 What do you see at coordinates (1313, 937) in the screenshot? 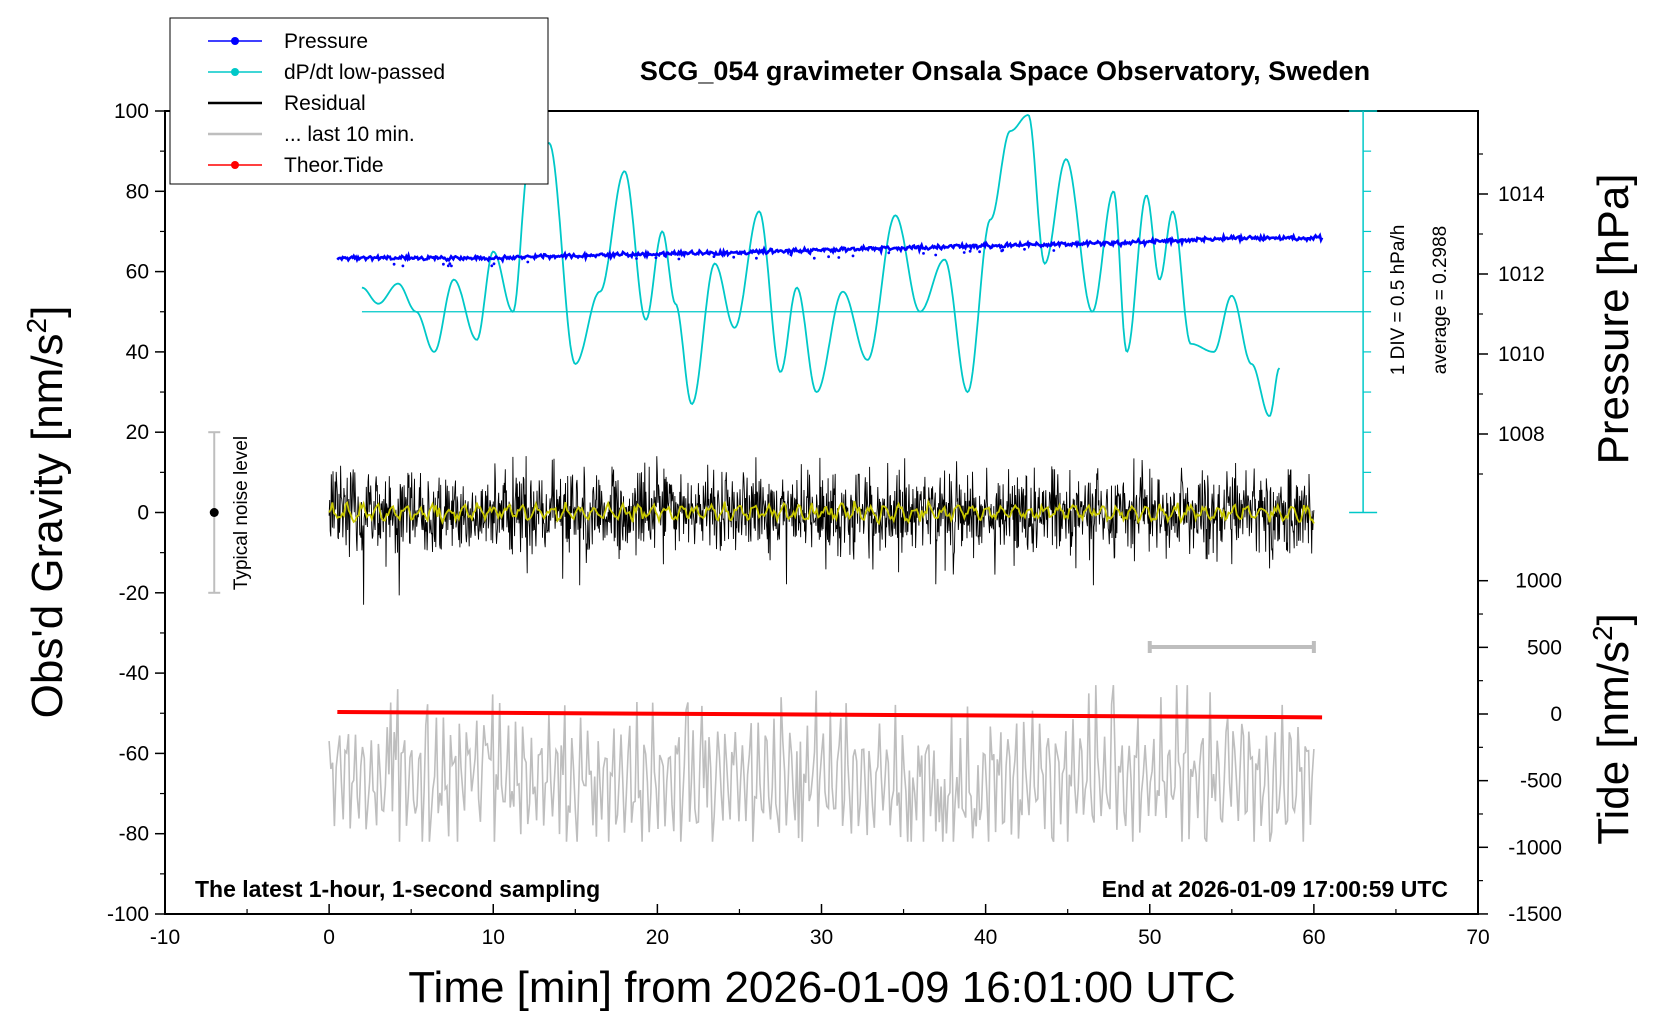
I see `x-tick-label: 60` at bounding box center [1313, 937].